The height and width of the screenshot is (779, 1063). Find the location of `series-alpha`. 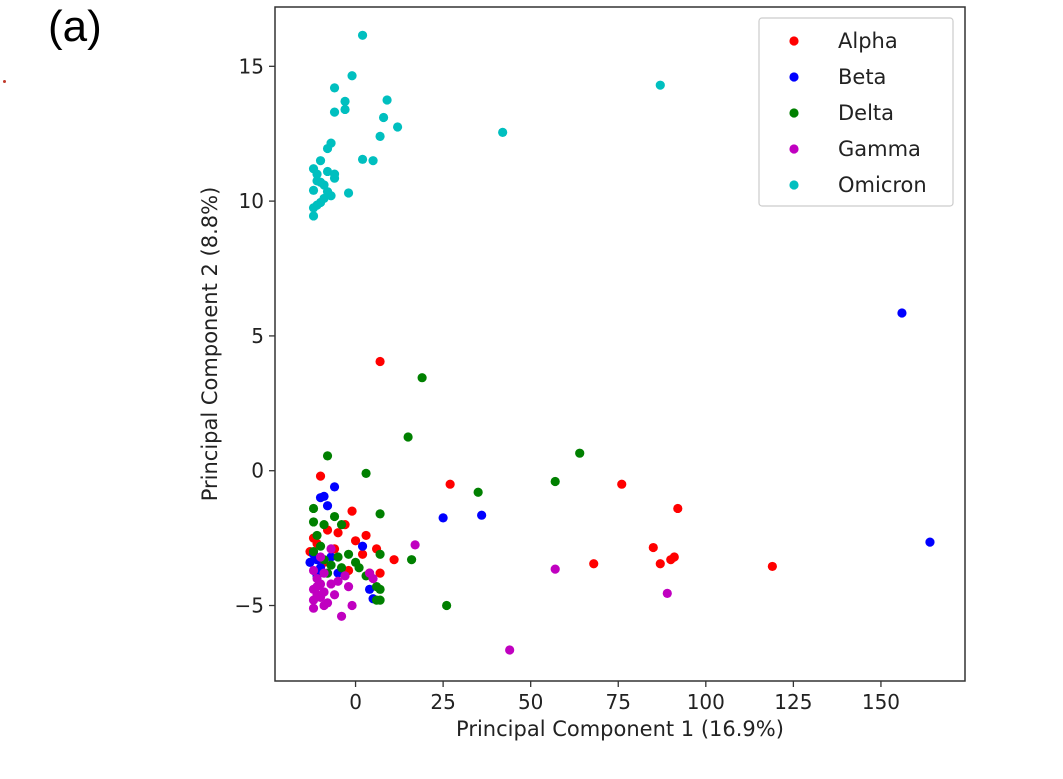

series-alpha is located at coordinates (541, 467).